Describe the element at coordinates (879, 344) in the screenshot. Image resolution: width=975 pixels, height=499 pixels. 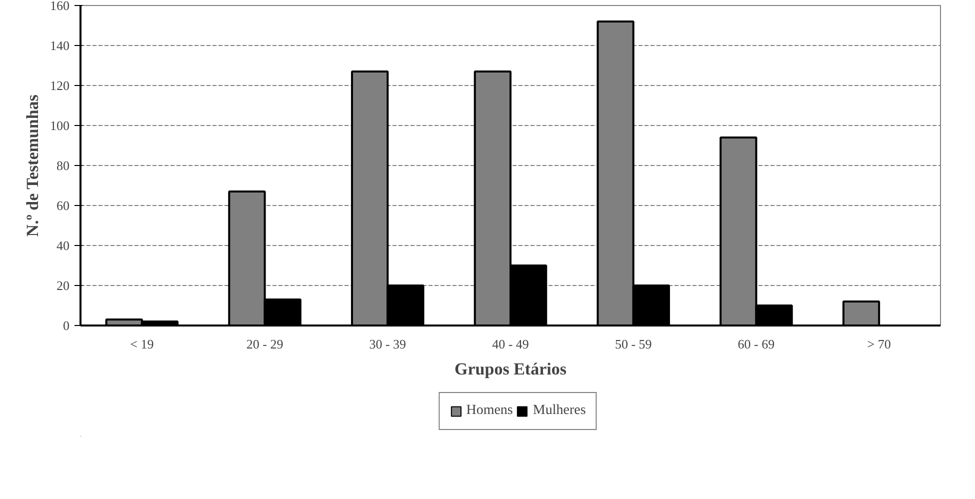
I see `x-tick-label: > 70` at that location.